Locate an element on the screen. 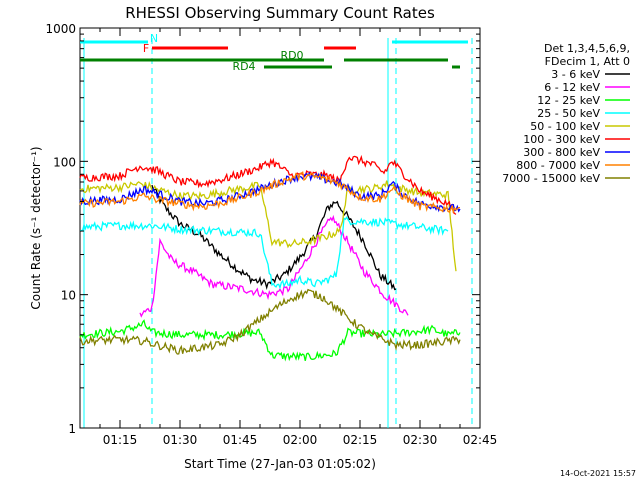 This screenshot has height=480, width=640. legend-label-0: 3 - 6 keV is located at coordinates (575, 74).